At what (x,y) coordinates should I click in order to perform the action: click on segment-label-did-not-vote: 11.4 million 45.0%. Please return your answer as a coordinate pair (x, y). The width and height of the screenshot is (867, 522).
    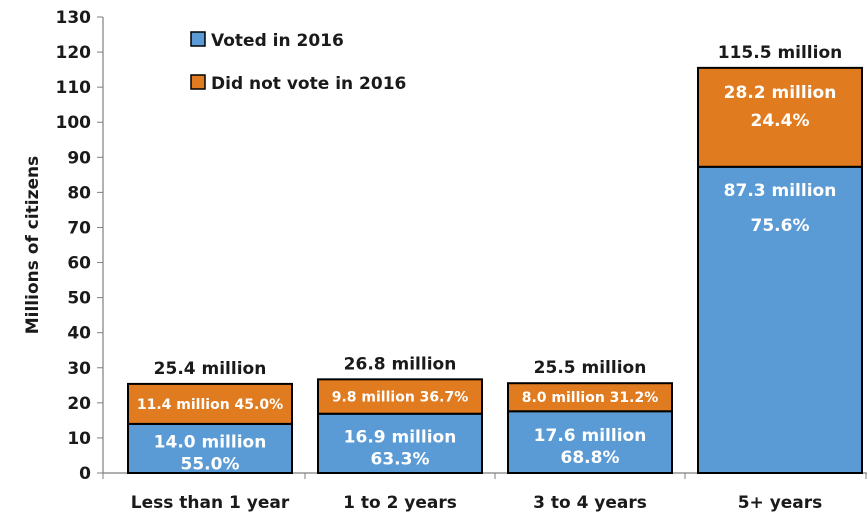
    Looking at the image, I should click on (210, 405).